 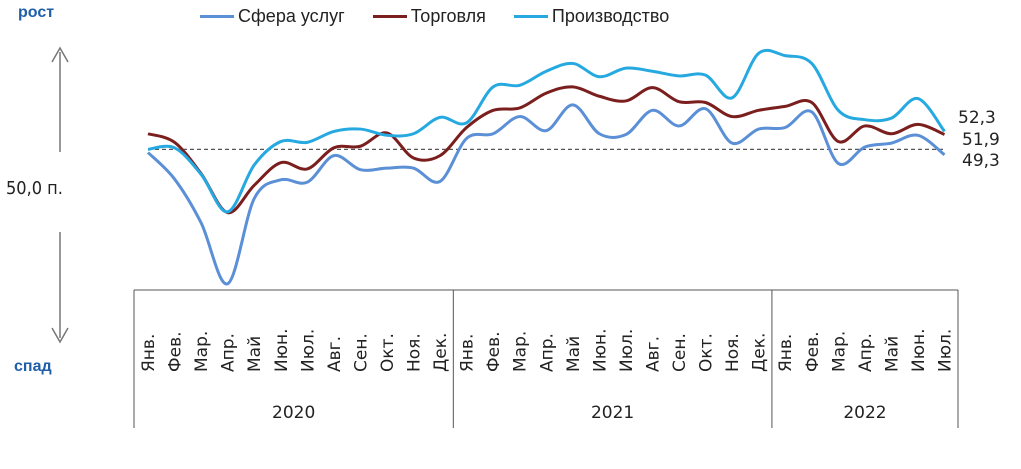 I want to click on legend-swatch-manufacturing, so click(x=530, y=16).